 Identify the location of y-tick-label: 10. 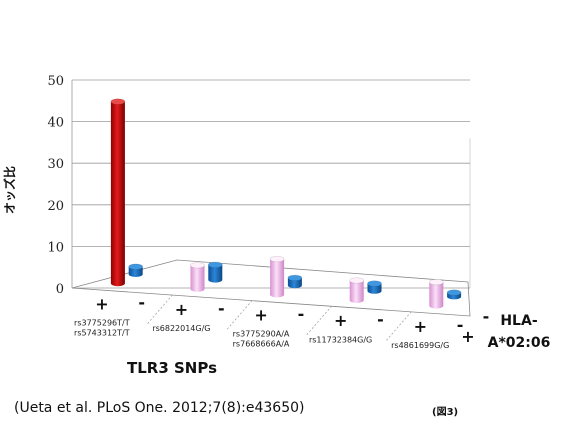
(55, 247).